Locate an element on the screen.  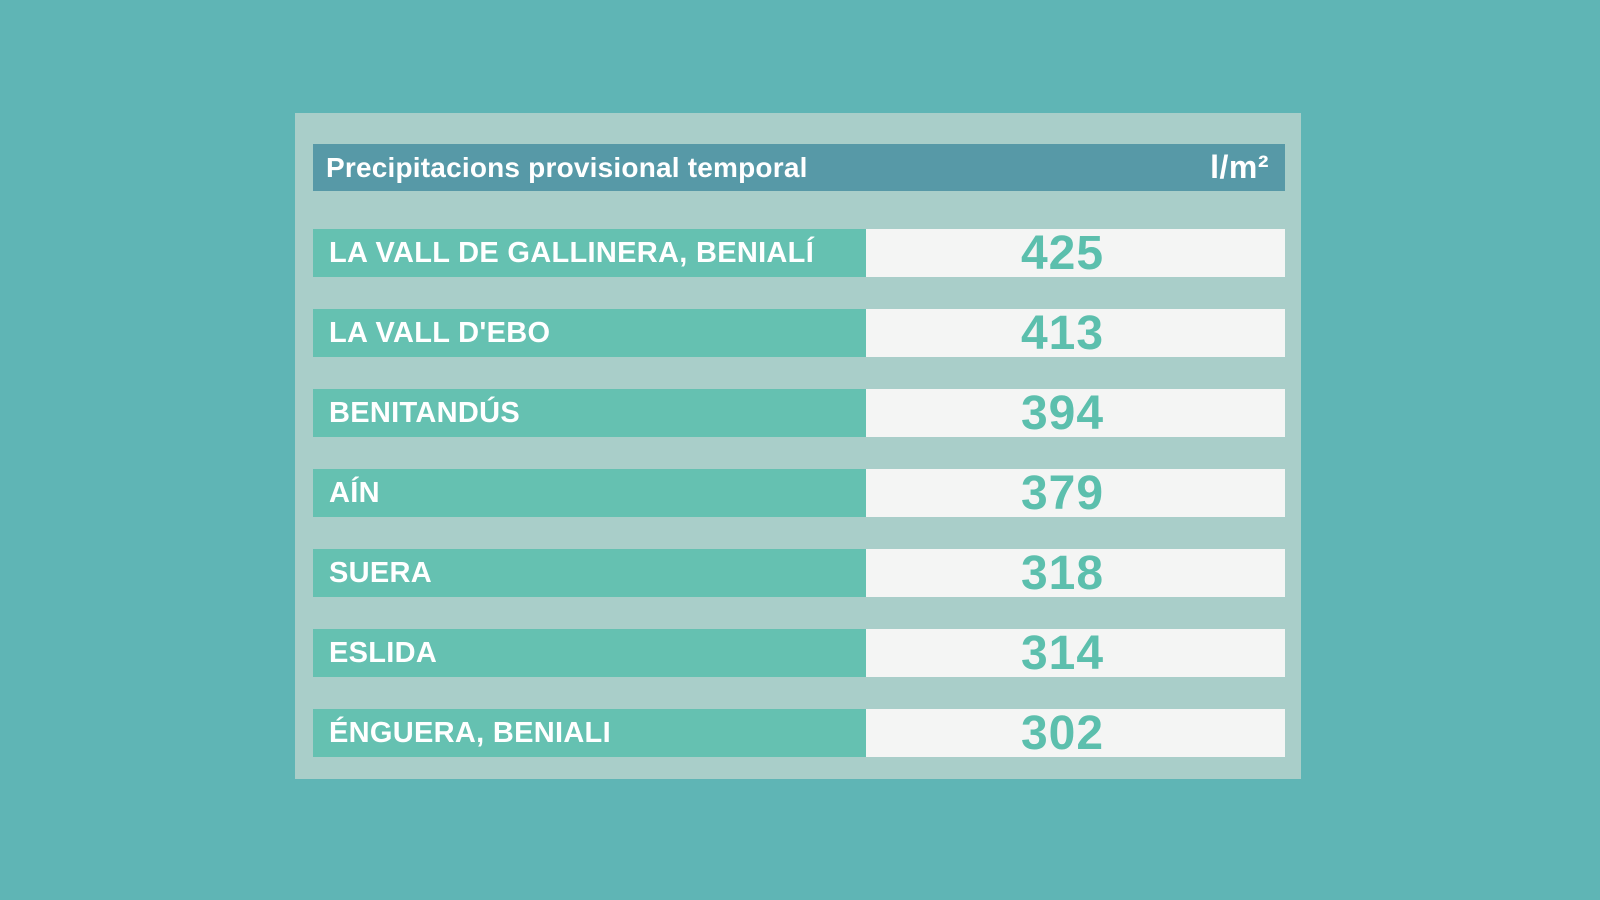
station-name: SUERA is located at coordinates (589, 573).